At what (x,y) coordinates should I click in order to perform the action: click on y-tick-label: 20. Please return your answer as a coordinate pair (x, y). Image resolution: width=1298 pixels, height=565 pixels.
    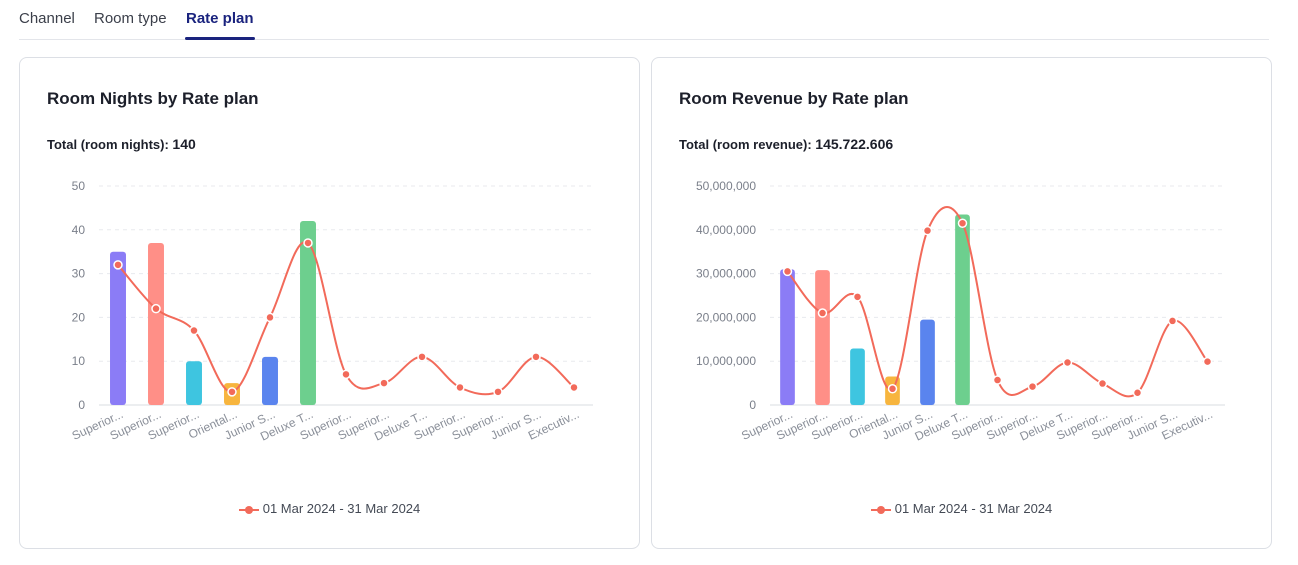
    Looking at the image, I should click on (79, 317).